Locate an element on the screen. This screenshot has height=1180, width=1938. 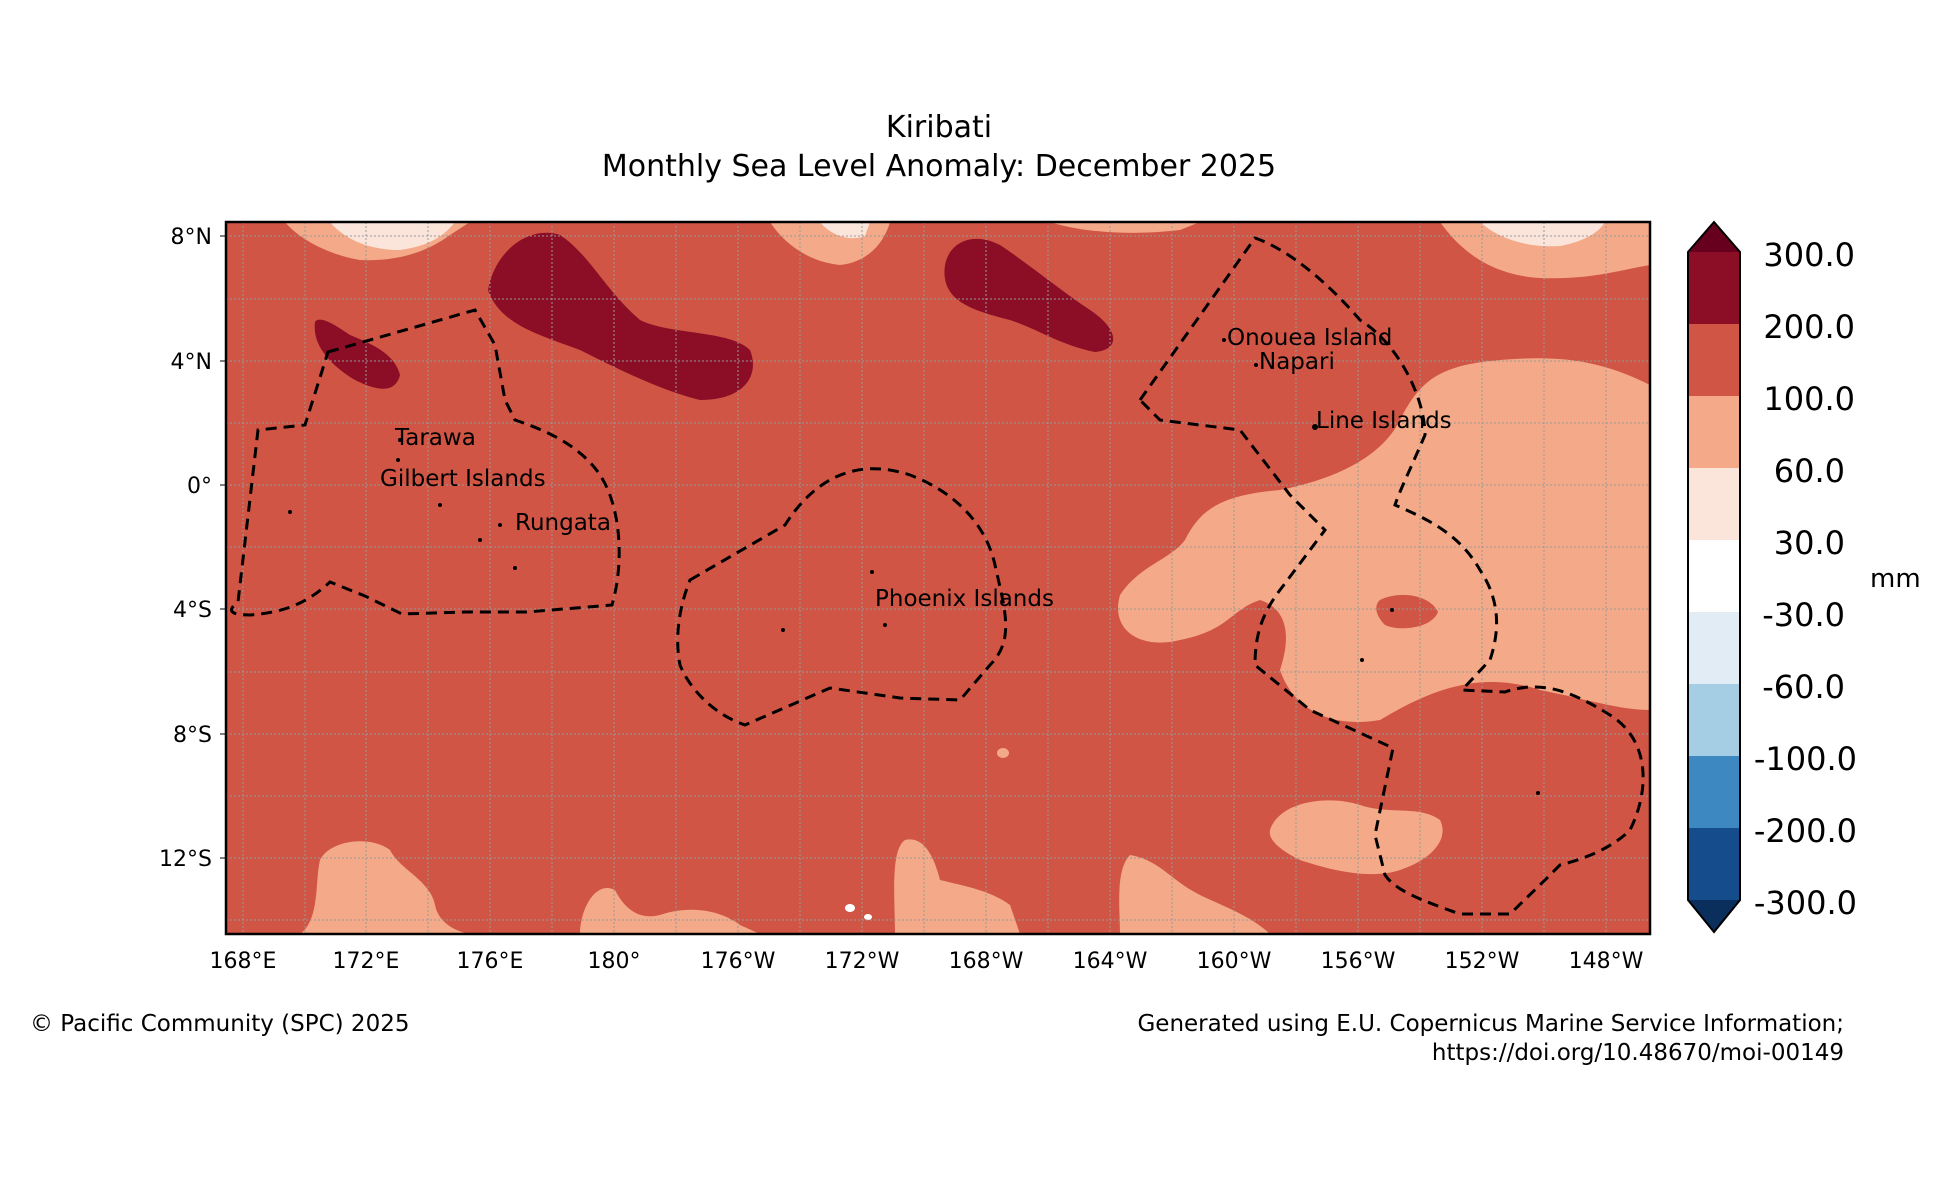
anomaly-region-southeast-light is located at coordinates (1356, 837).